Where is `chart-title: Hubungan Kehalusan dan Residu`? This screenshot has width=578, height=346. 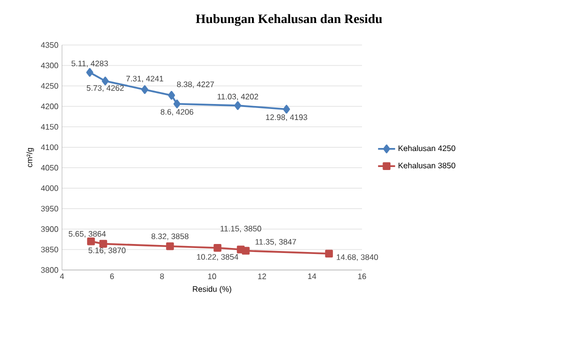
chart-title: Hubungan Kehalusan dan Residu is located at coordinates (289, 20).